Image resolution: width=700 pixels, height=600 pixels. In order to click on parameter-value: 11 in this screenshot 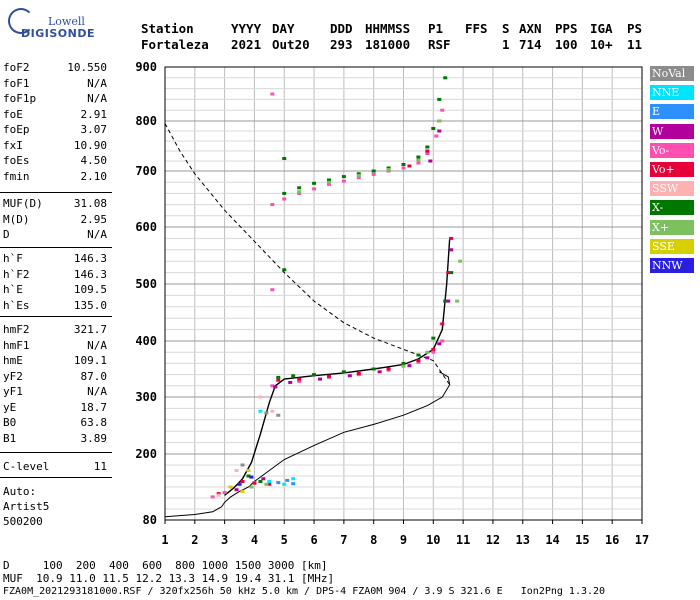, I will do `click(100, 466)`.